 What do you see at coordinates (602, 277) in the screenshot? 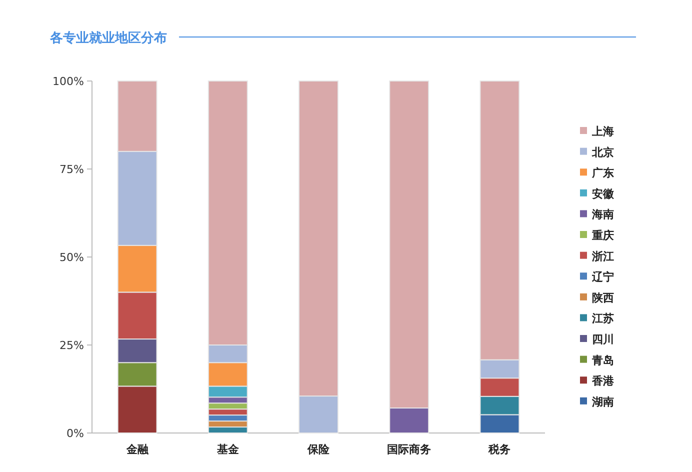
I see `legend-label: 辽宁` at bounding box center [602, 277].